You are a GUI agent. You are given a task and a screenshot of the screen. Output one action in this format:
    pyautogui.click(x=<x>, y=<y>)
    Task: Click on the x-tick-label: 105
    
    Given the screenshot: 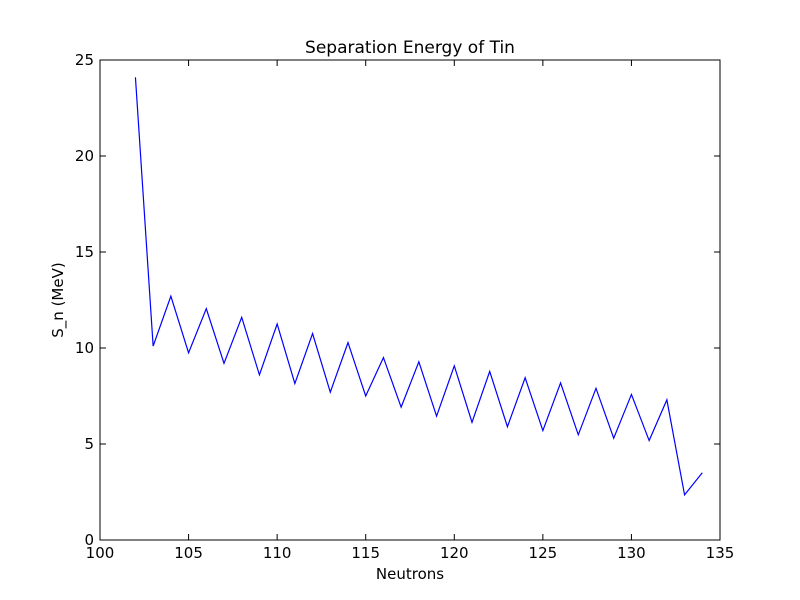 What is the action you would take?
    pyautogui.click(x=188, y=553)
    